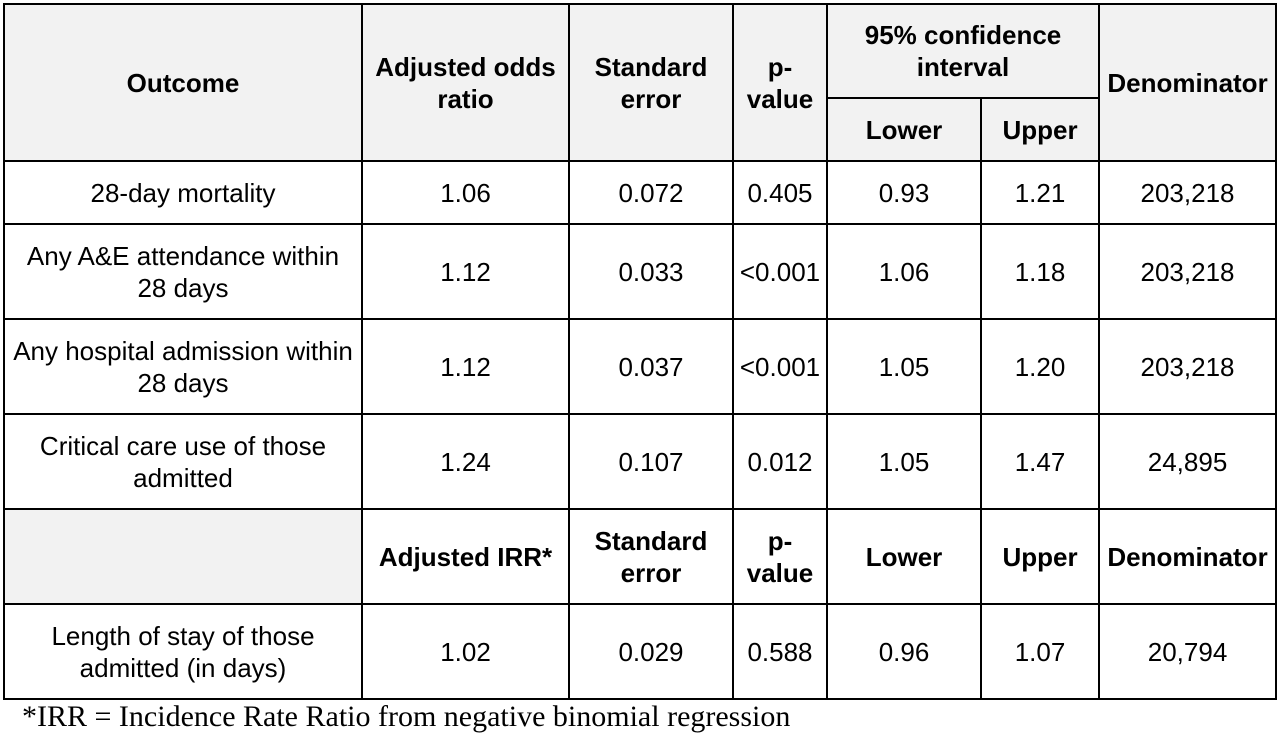 This screenshot has width=1280, height=739. What do you see at coordinates (465, 192) in the screenshot?
I see `cell-ratio: 1.06` at bounding box center [465, 192].